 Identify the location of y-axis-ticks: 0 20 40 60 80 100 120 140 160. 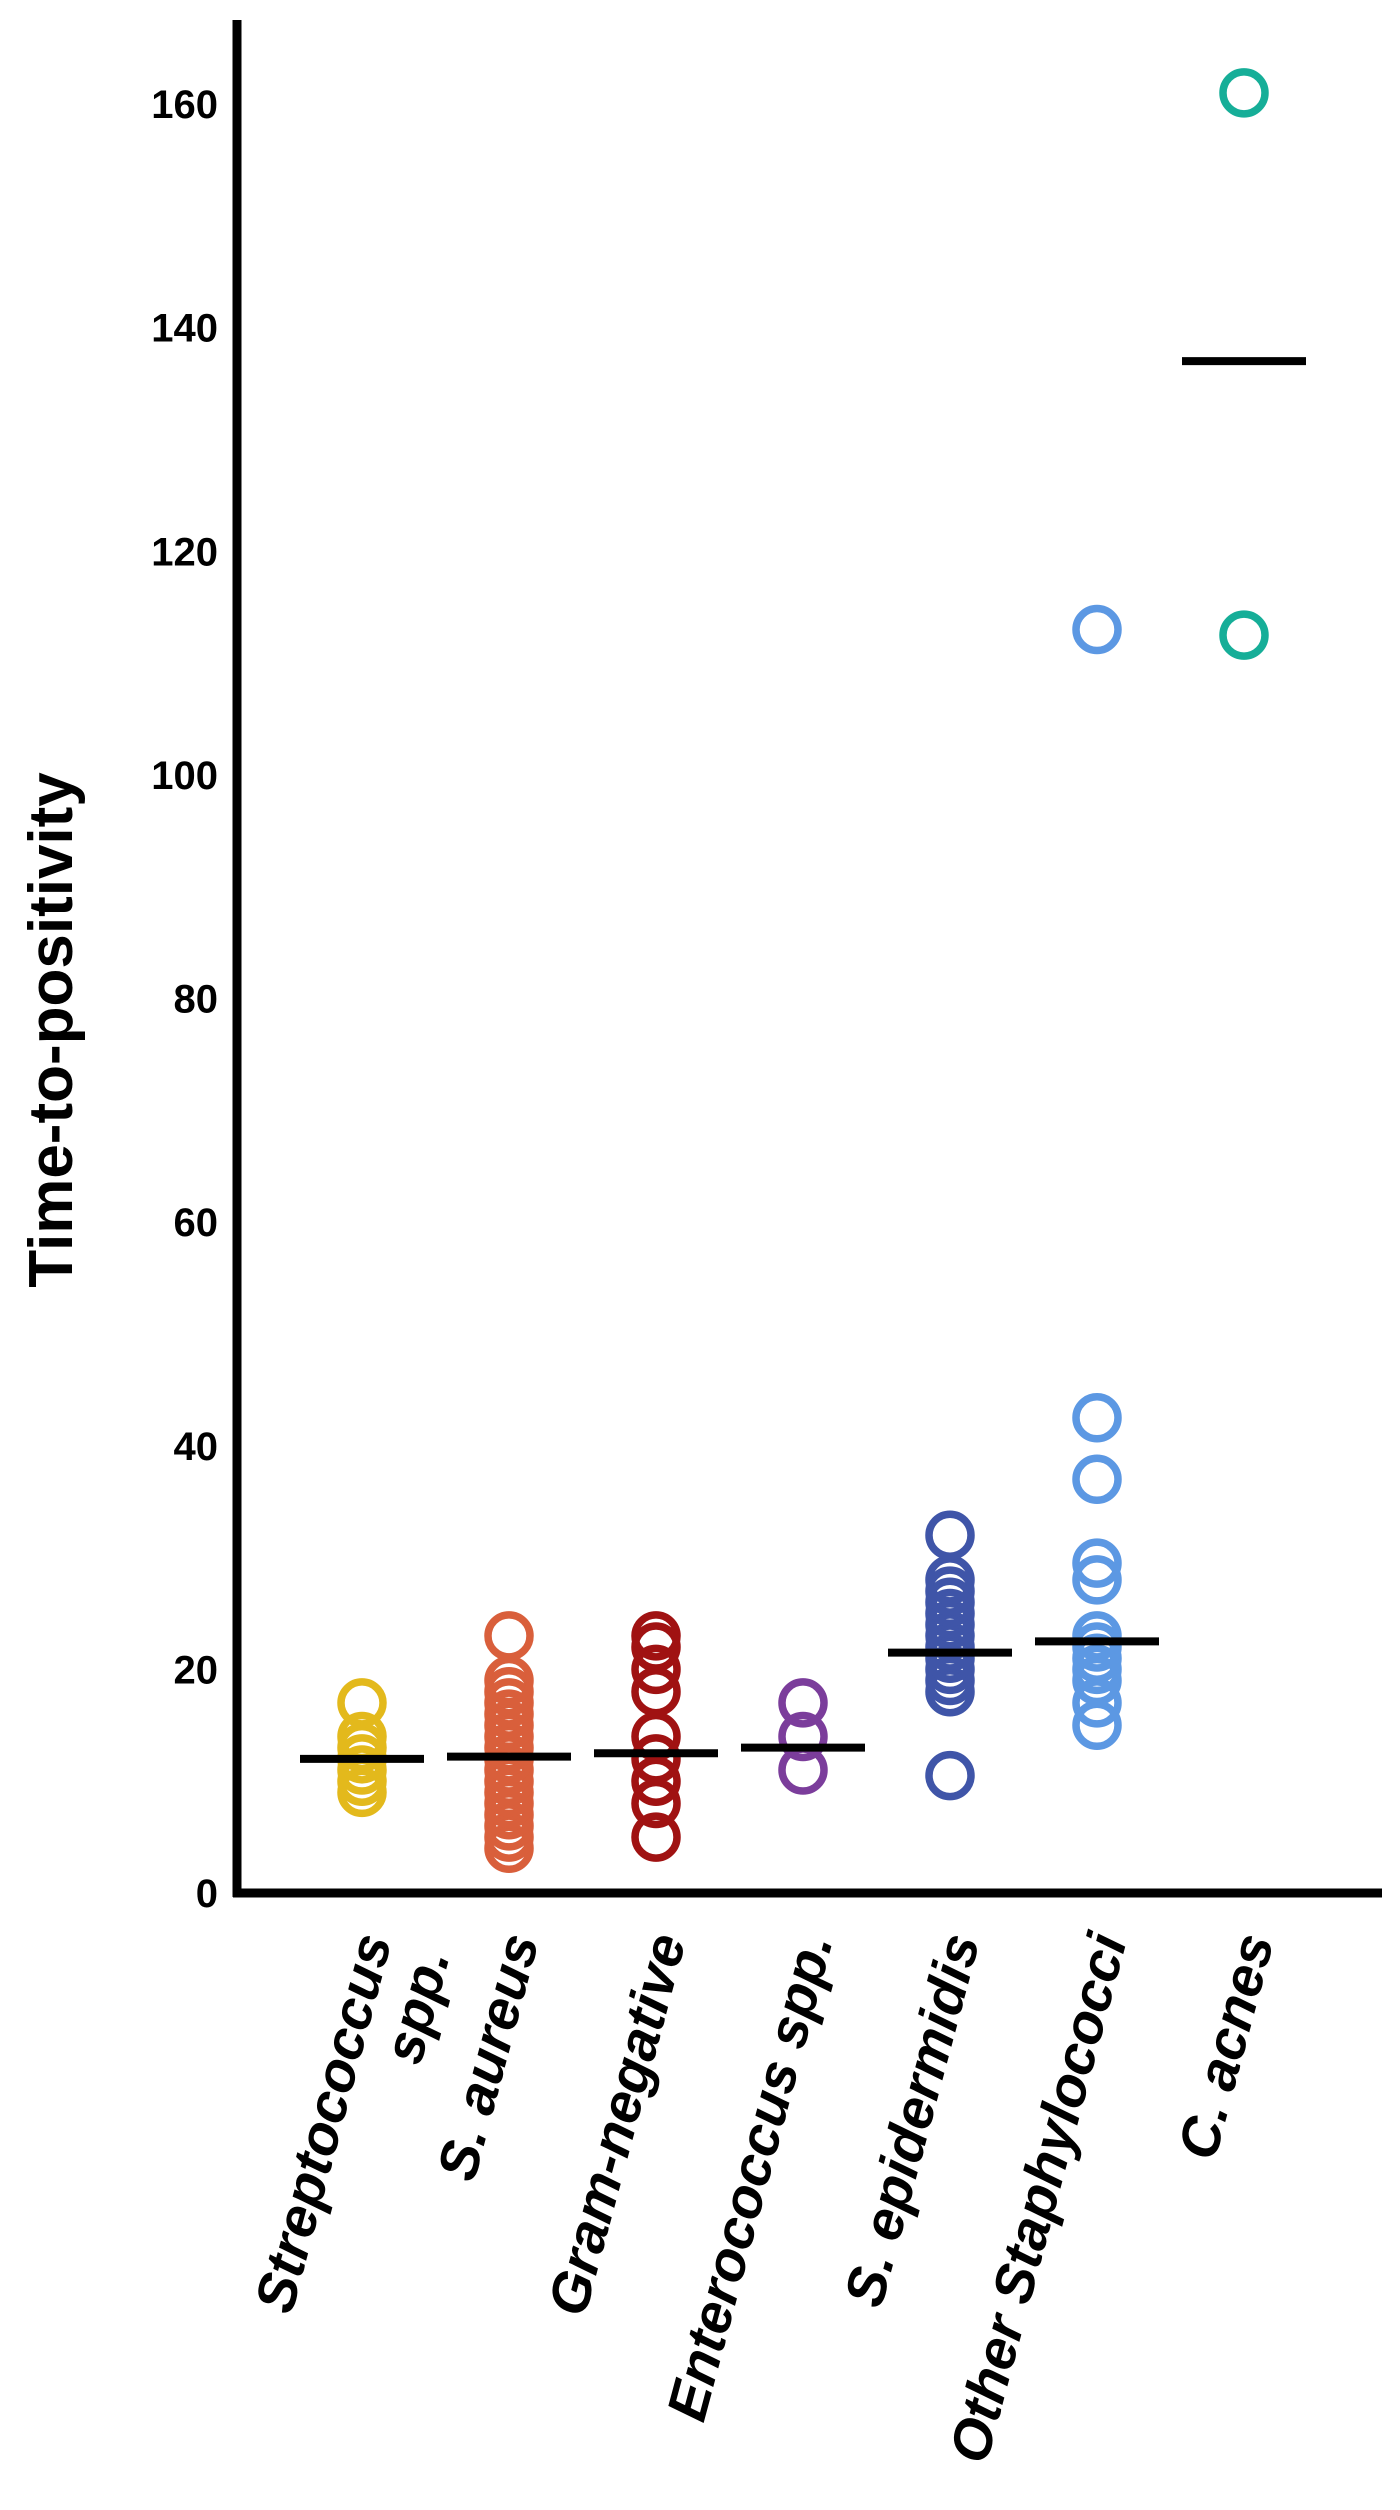
(184, 999).